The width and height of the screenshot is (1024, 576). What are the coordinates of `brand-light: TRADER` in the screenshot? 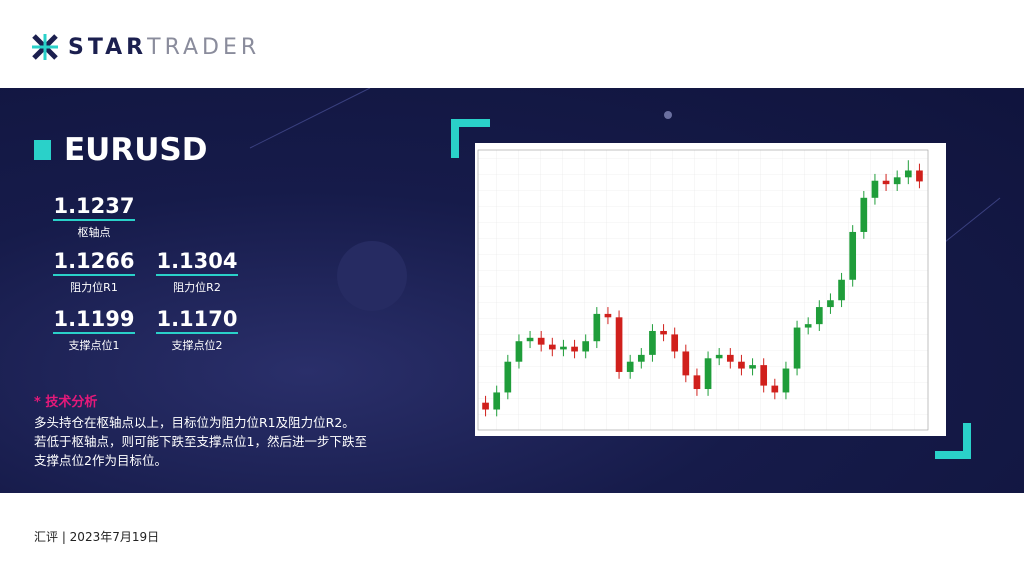 It's located at (204, 47).